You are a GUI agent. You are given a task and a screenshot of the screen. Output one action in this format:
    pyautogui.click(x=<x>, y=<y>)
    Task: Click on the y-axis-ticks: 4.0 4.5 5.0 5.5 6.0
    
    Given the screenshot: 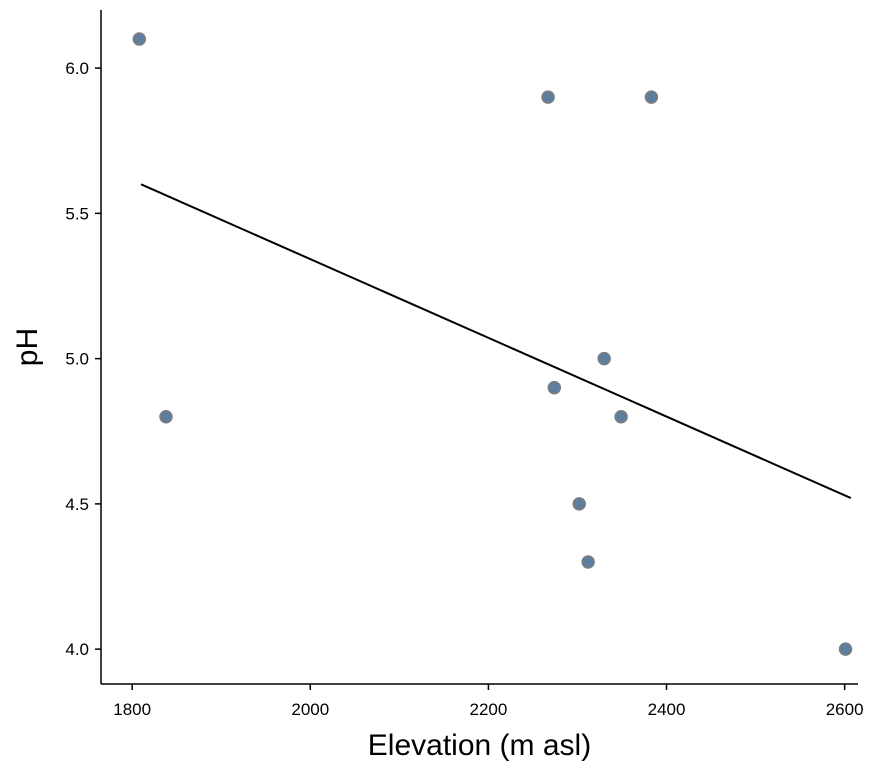 What is the action you would take?
    pyautogui.click(x=83, y=359)
    